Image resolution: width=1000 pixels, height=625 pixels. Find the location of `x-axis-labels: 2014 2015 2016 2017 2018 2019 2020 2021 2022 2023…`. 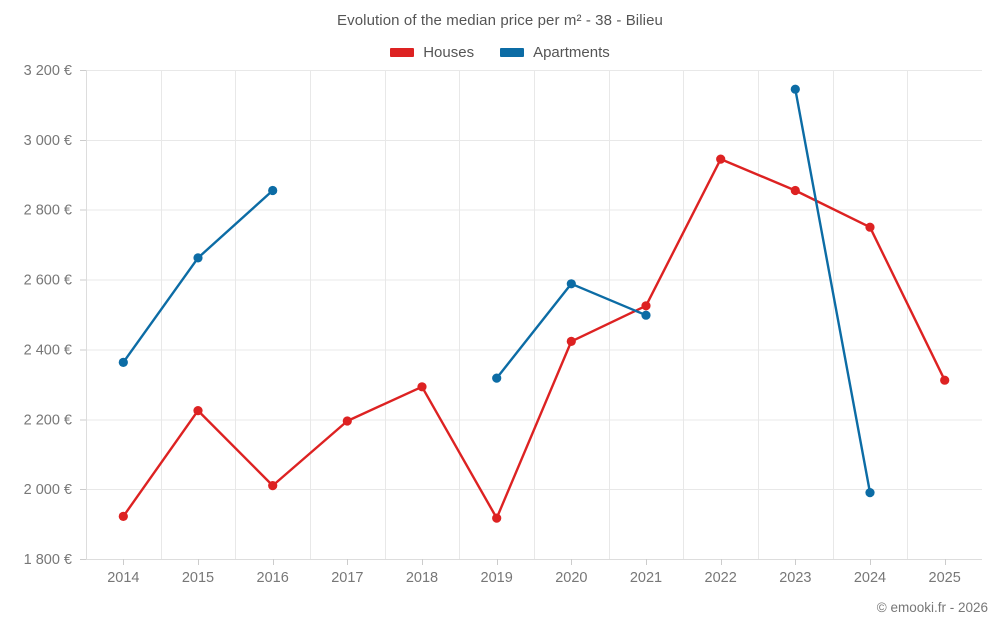

x-axis-labels: 2014 2015 2016 2017 2018 2019 2020 2021 2022 2023… is located at coordinates (534, 578).